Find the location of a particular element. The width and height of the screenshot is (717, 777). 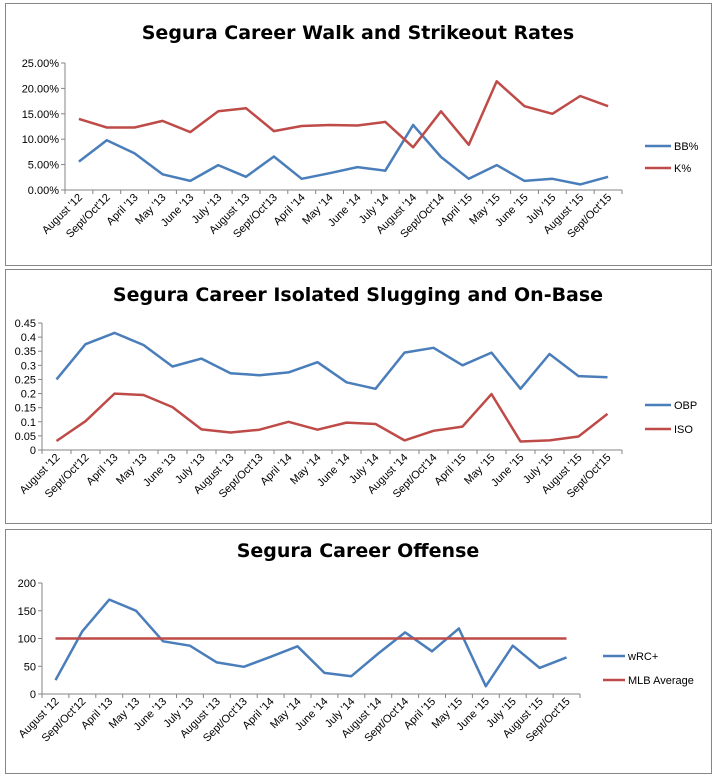

legend-label: BB% is located at coordinates (686, 147).